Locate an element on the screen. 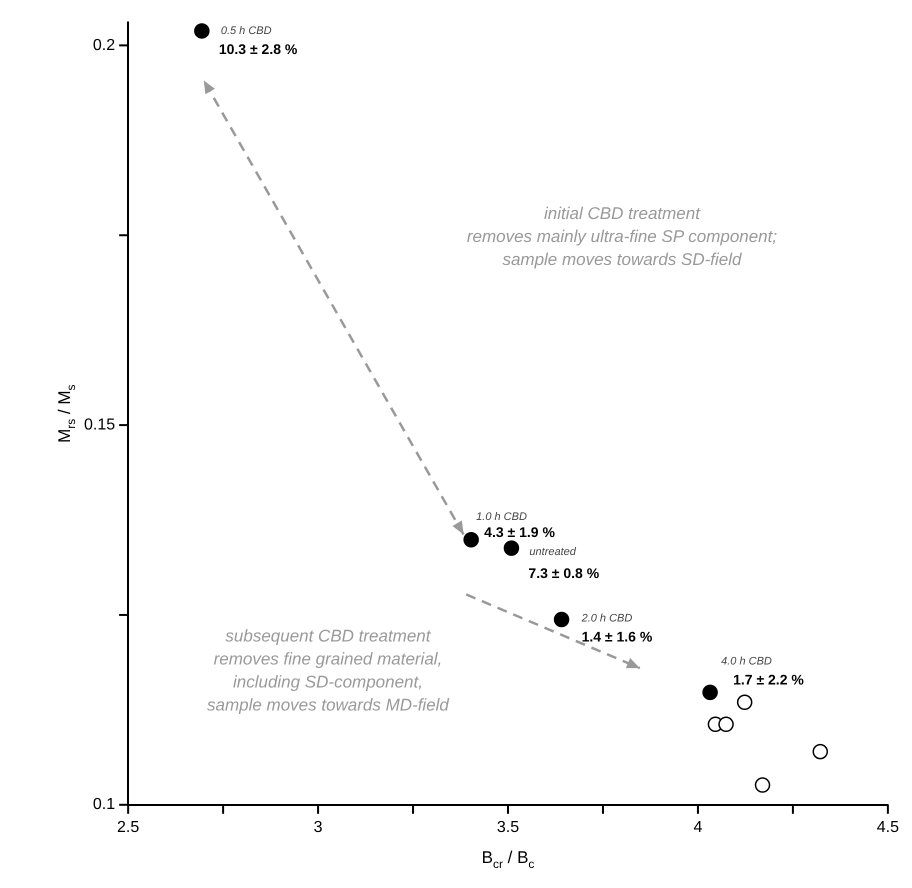 The height and width of the screenshot is (888, 912). annotation: 1.0 h CBD 4.3 ± 1.9 % is located at coordinates (516, 525).